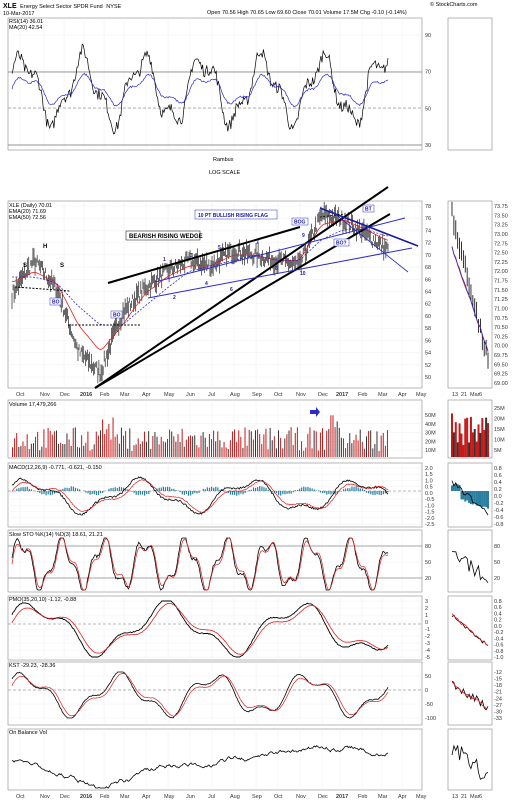 The width and height of the screenshot is (518, 800). I want to click on rprice-tick-0: 73.75, so click(501, 207).